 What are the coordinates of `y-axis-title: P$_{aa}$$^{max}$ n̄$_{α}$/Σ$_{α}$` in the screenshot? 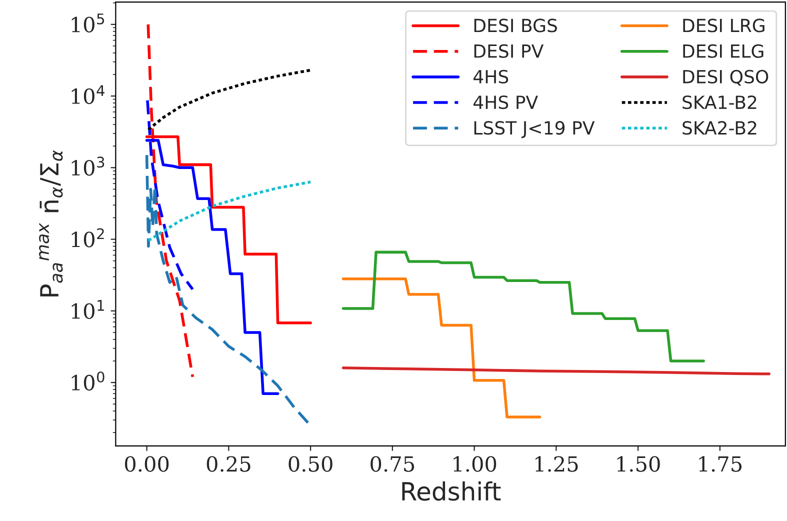 It's located at (51, 223).